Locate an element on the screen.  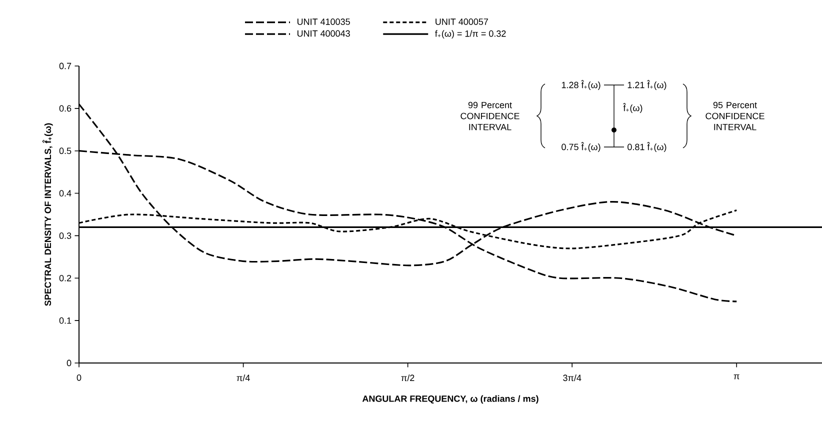
x-tick-label: π is located at coordinates (737, 377).